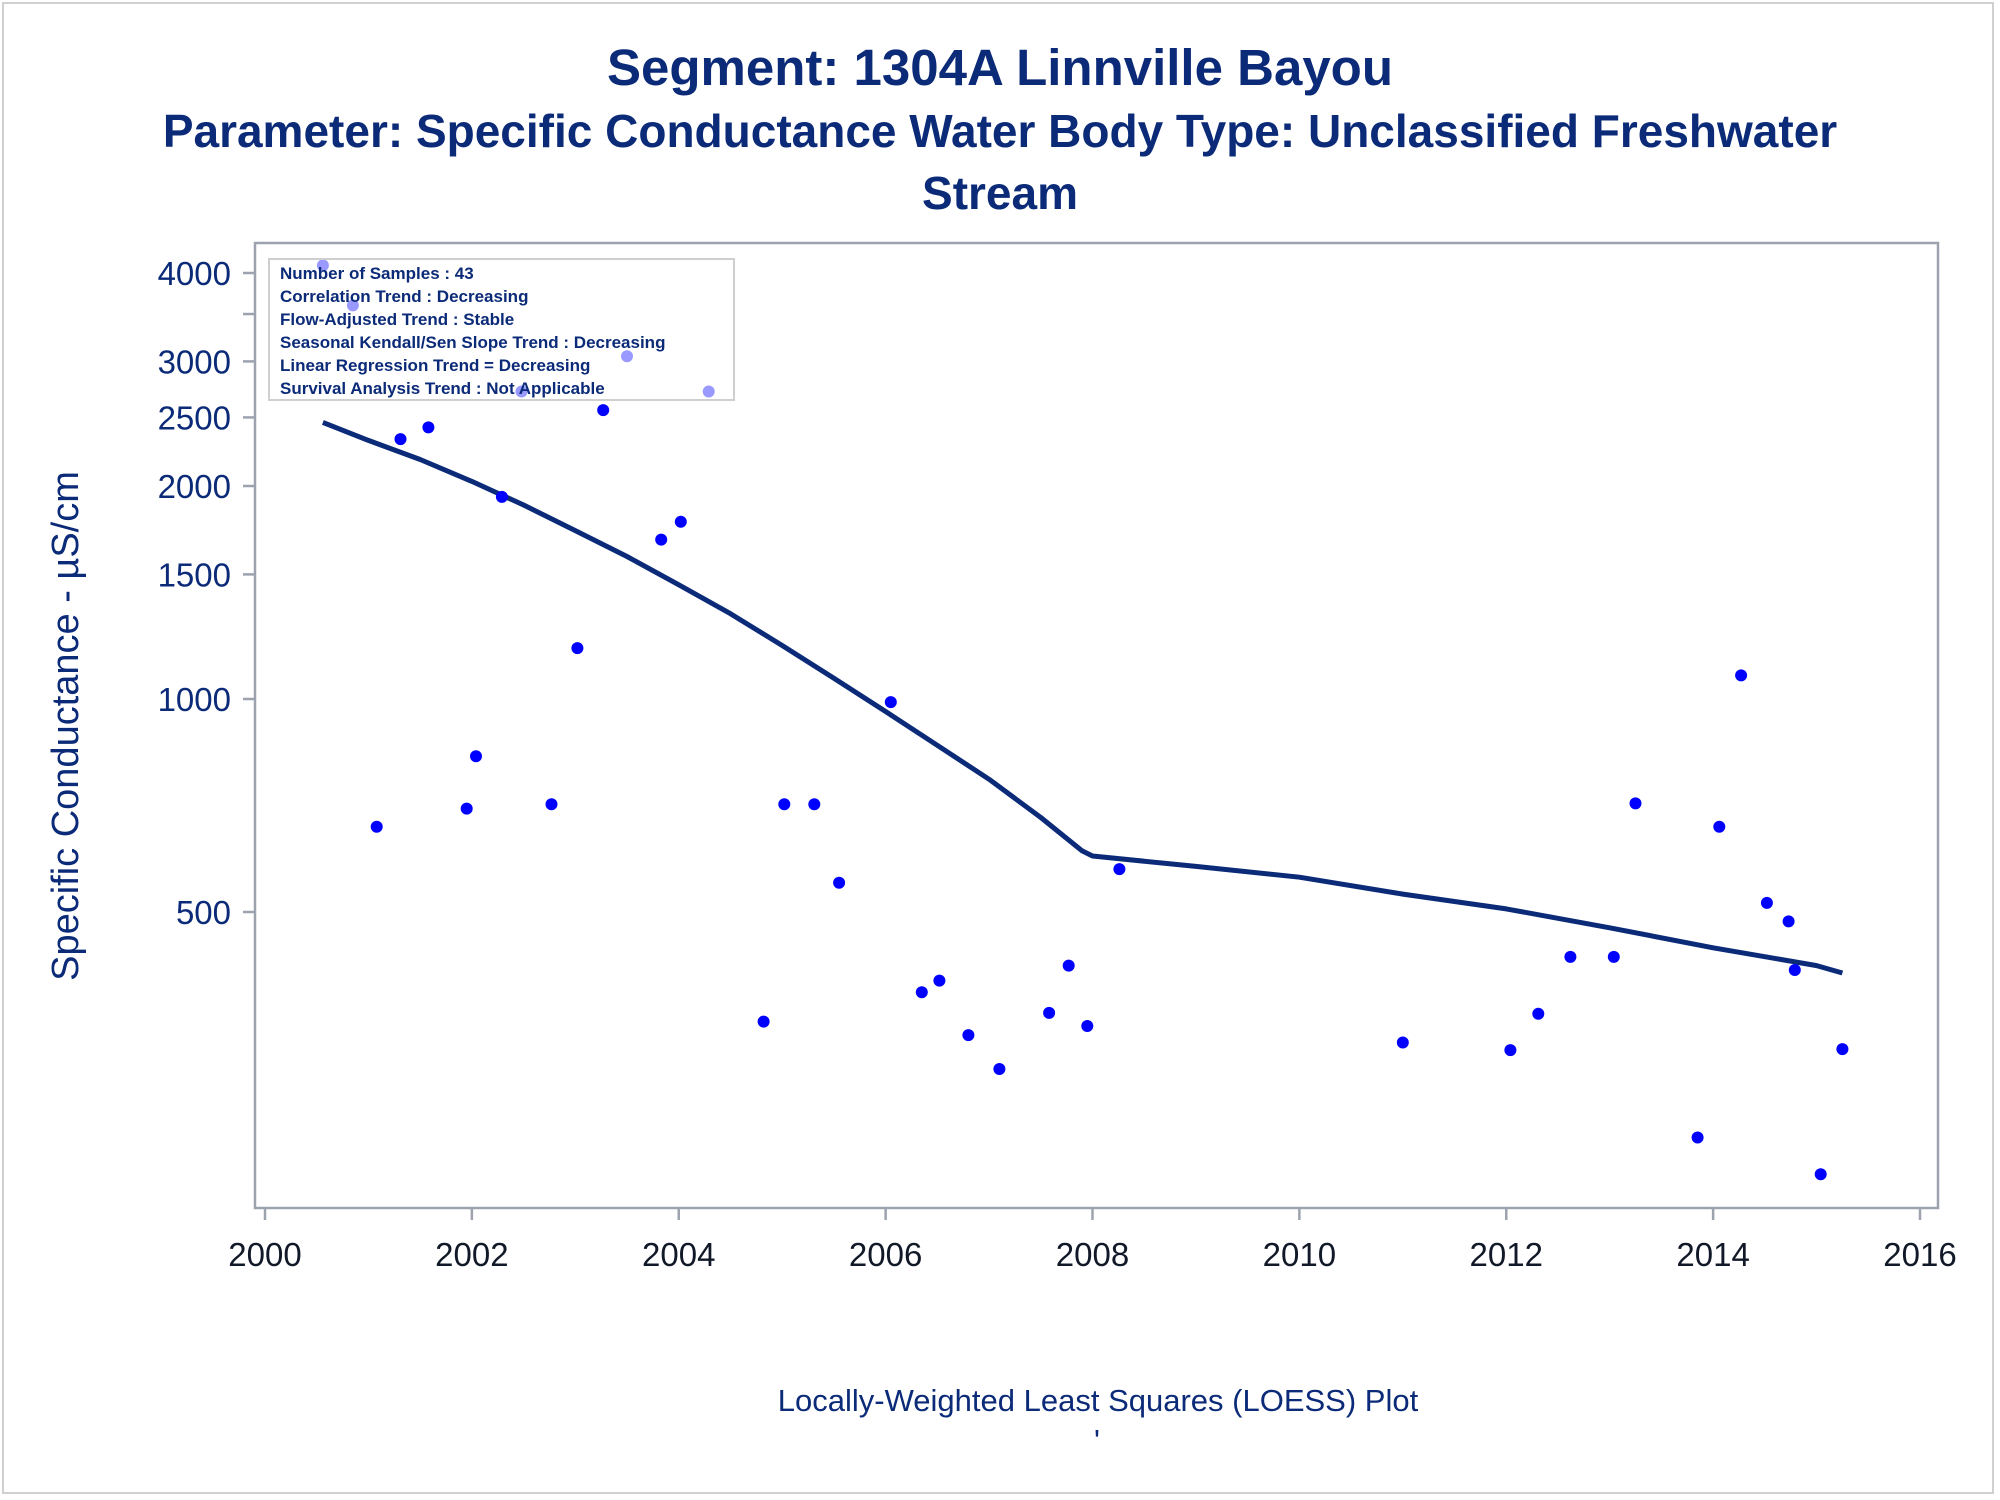 The width and height of the screenshot is (2000, 1500). Describe the element at coordinates (1506, 1254) in the screenshot. I see `x-tick-label: 2012` at that location.